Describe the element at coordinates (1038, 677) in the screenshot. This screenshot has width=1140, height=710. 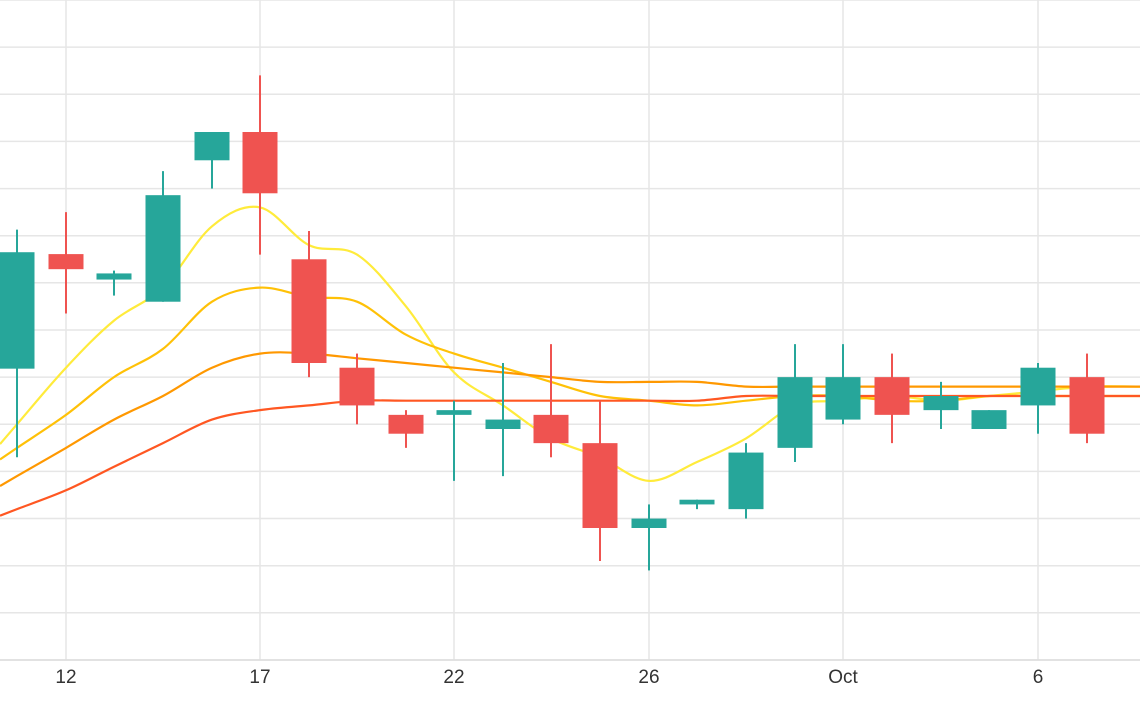
I see `x-tick-label-6: 6` at that location.